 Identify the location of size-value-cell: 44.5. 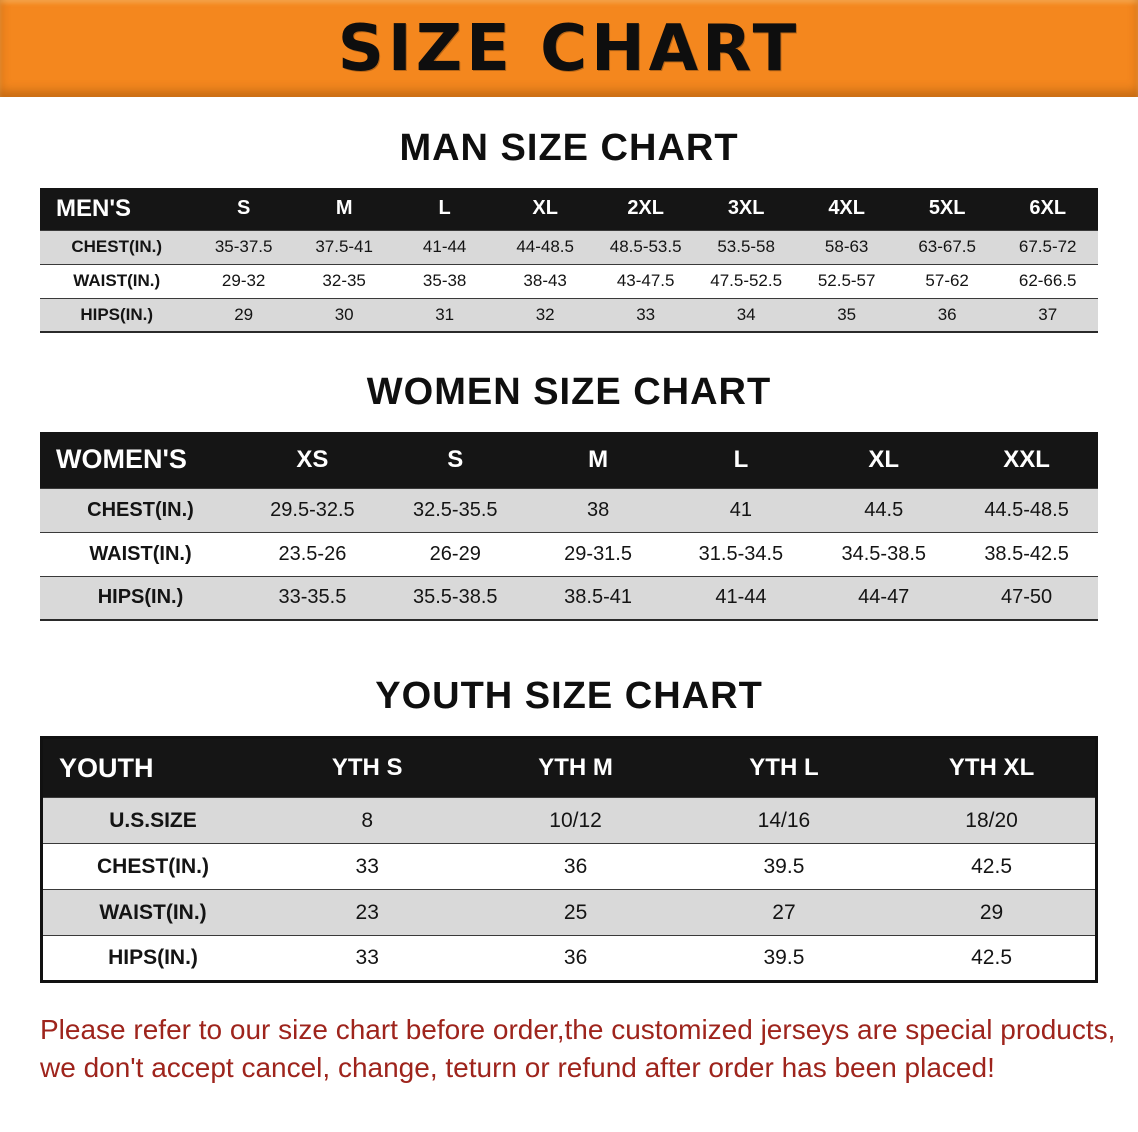
(884, 509).